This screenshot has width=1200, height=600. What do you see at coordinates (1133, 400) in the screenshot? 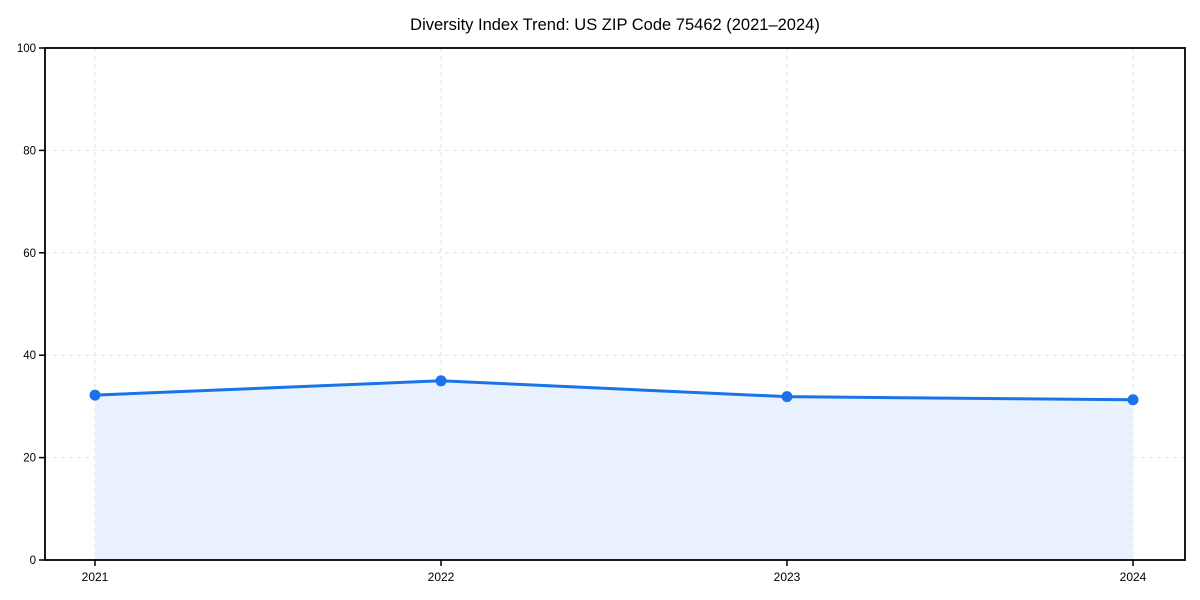
I see `data-point-2024` at bounding box center [1133, 400].